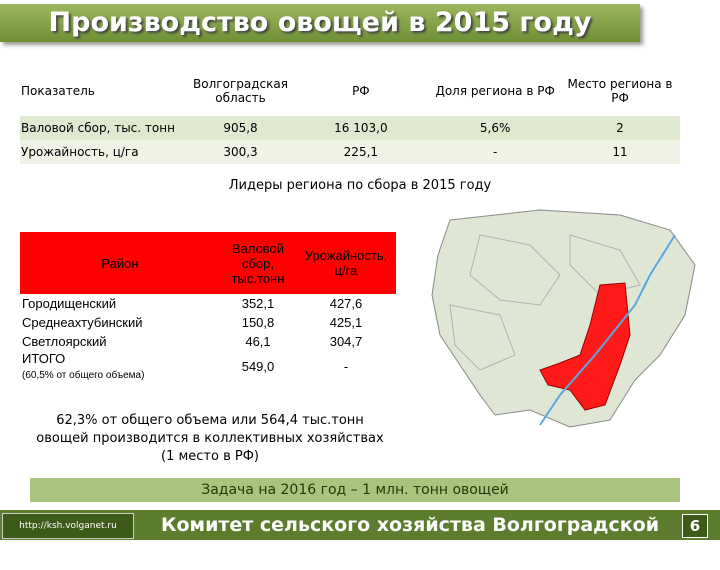 The width and height of the screenshot is (720, 570). What do you see at coordinates (208, 366) in the screenshot?
I see `row: ИТОГО (60,5% от общего объема) 549,0 -` at bounding box center [208, 366].